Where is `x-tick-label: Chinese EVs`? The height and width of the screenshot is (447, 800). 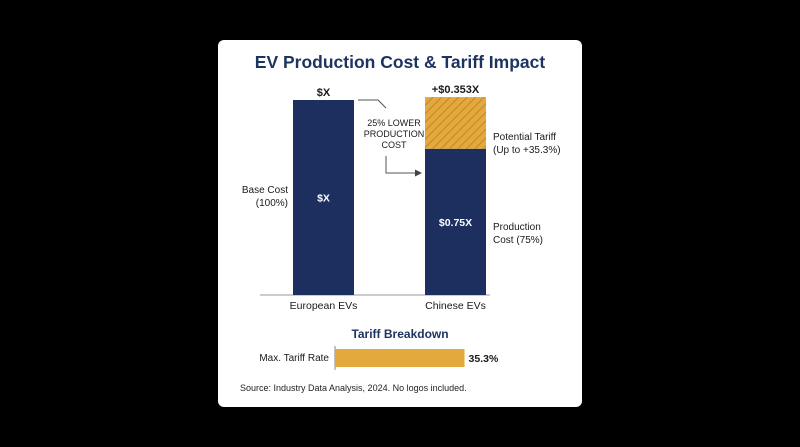
x-tick-label: Chinese EVs is located at coordinates (455, 306).